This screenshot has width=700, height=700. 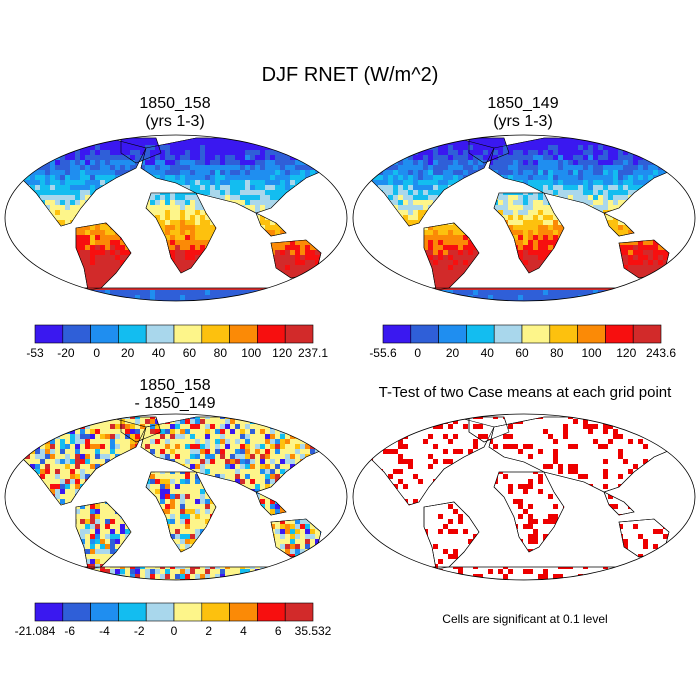 What do you see at coordinates (159, 353) in the screenshot?
I see `colorbar-1-label-4: 40` at bounding box center [159, 353].